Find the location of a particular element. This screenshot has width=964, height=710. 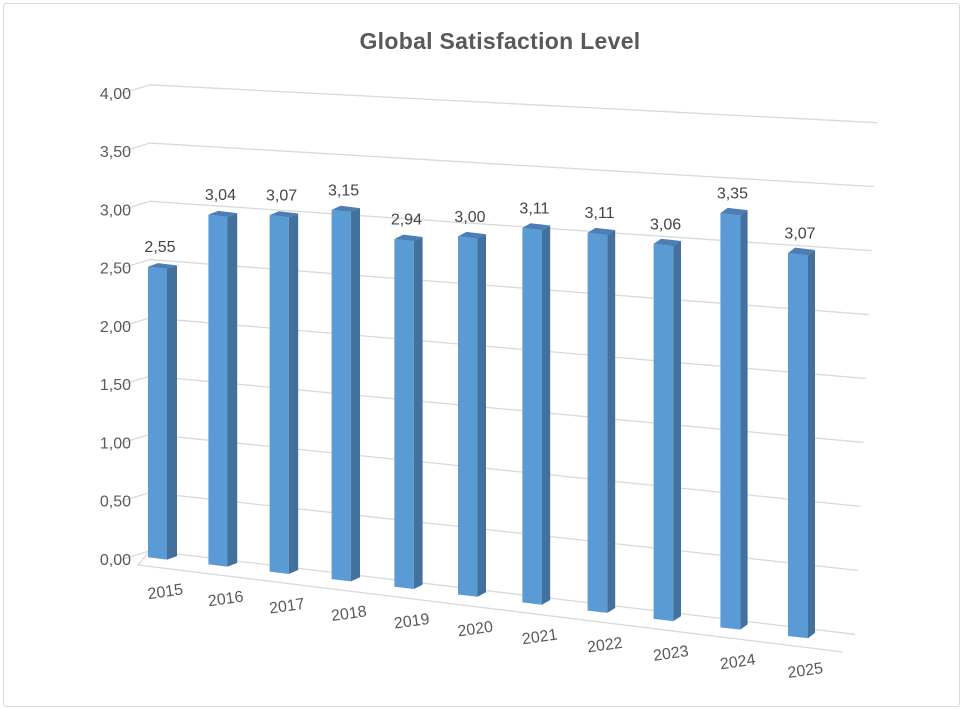

floor-edge is located at coordinates (490, 601).